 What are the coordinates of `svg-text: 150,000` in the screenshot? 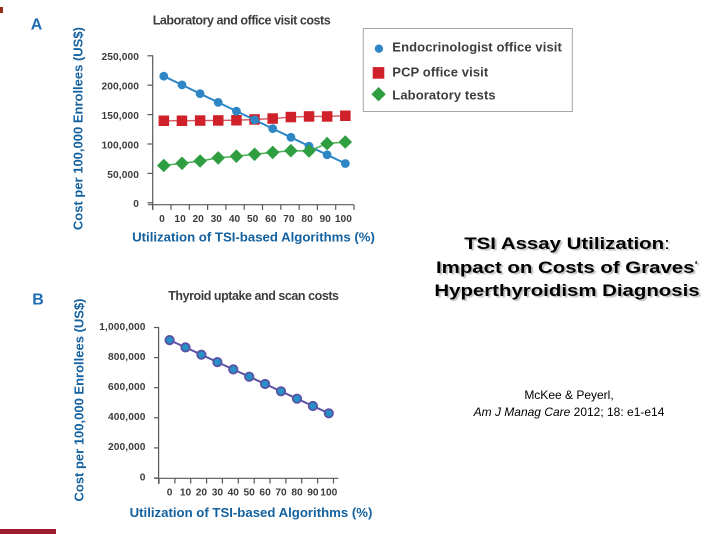 It's located at (120, 116).